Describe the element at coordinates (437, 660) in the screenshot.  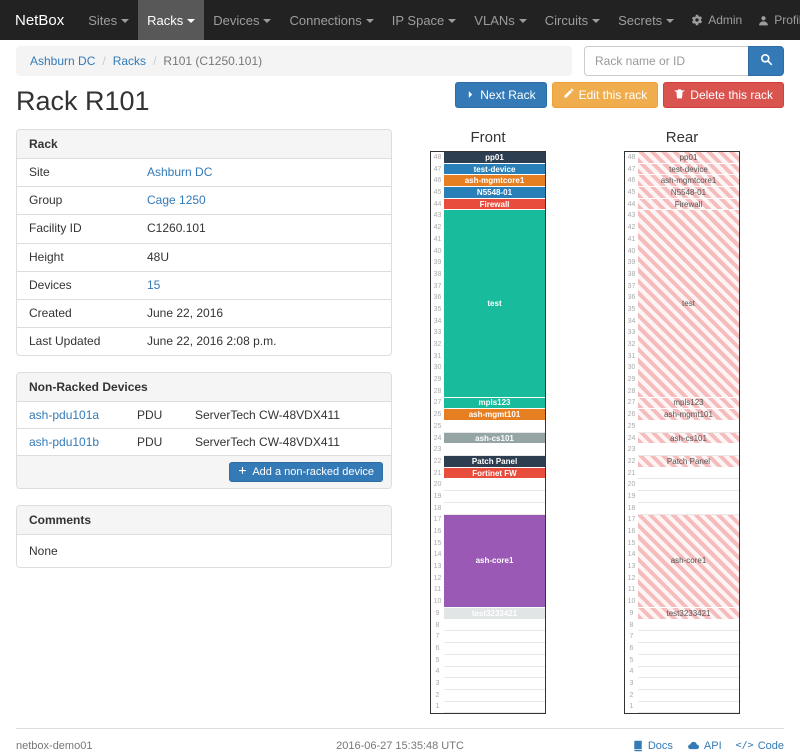
I see `unit-number: 5` at that location.